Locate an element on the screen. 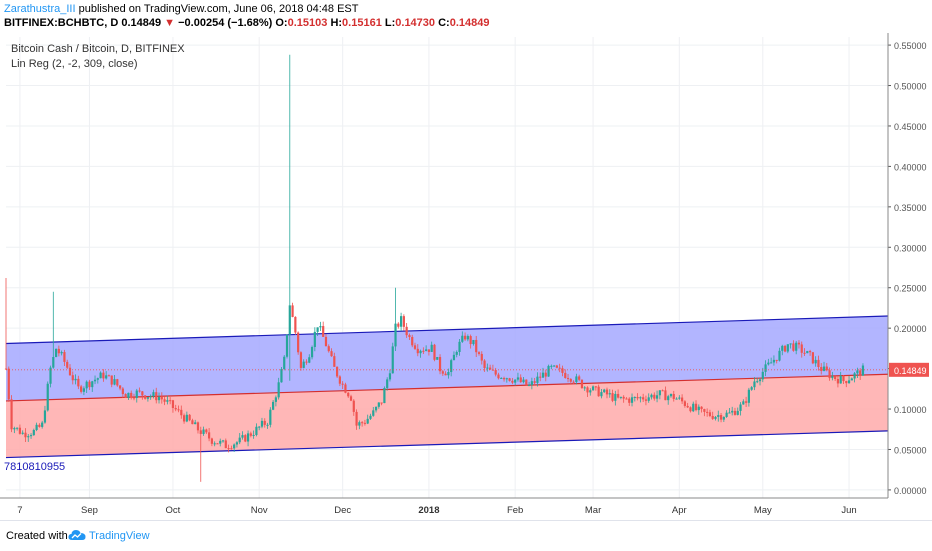 The image size is (932, 551). y-tick-label: 0.40000 is located at coordinates (910, 167).